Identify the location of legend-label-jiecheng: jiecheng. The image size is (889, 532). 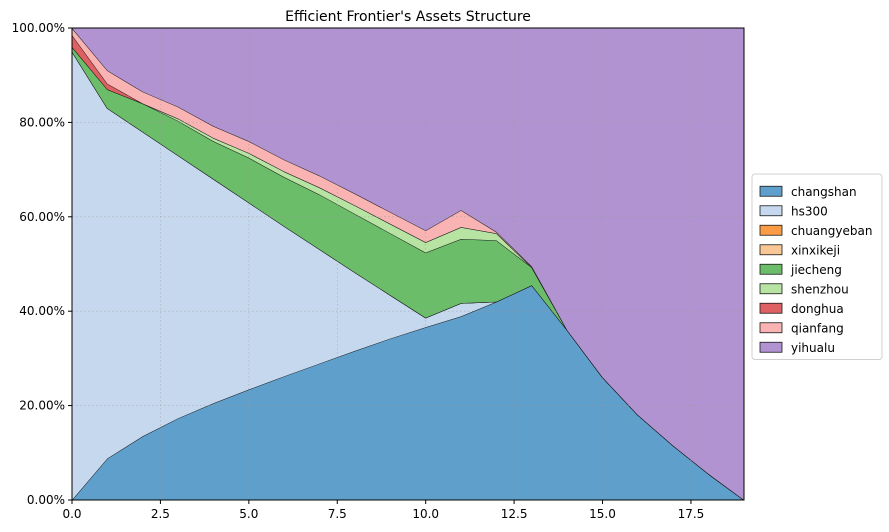
(816, 270).